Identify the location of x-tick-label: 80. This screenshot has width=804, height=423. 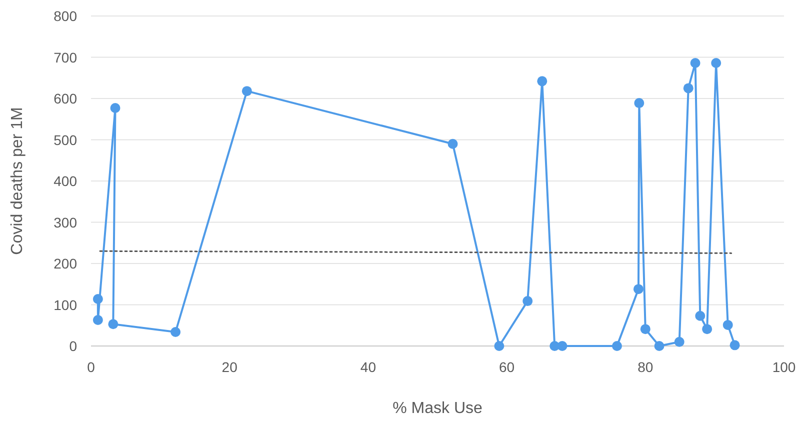
(646, 367).